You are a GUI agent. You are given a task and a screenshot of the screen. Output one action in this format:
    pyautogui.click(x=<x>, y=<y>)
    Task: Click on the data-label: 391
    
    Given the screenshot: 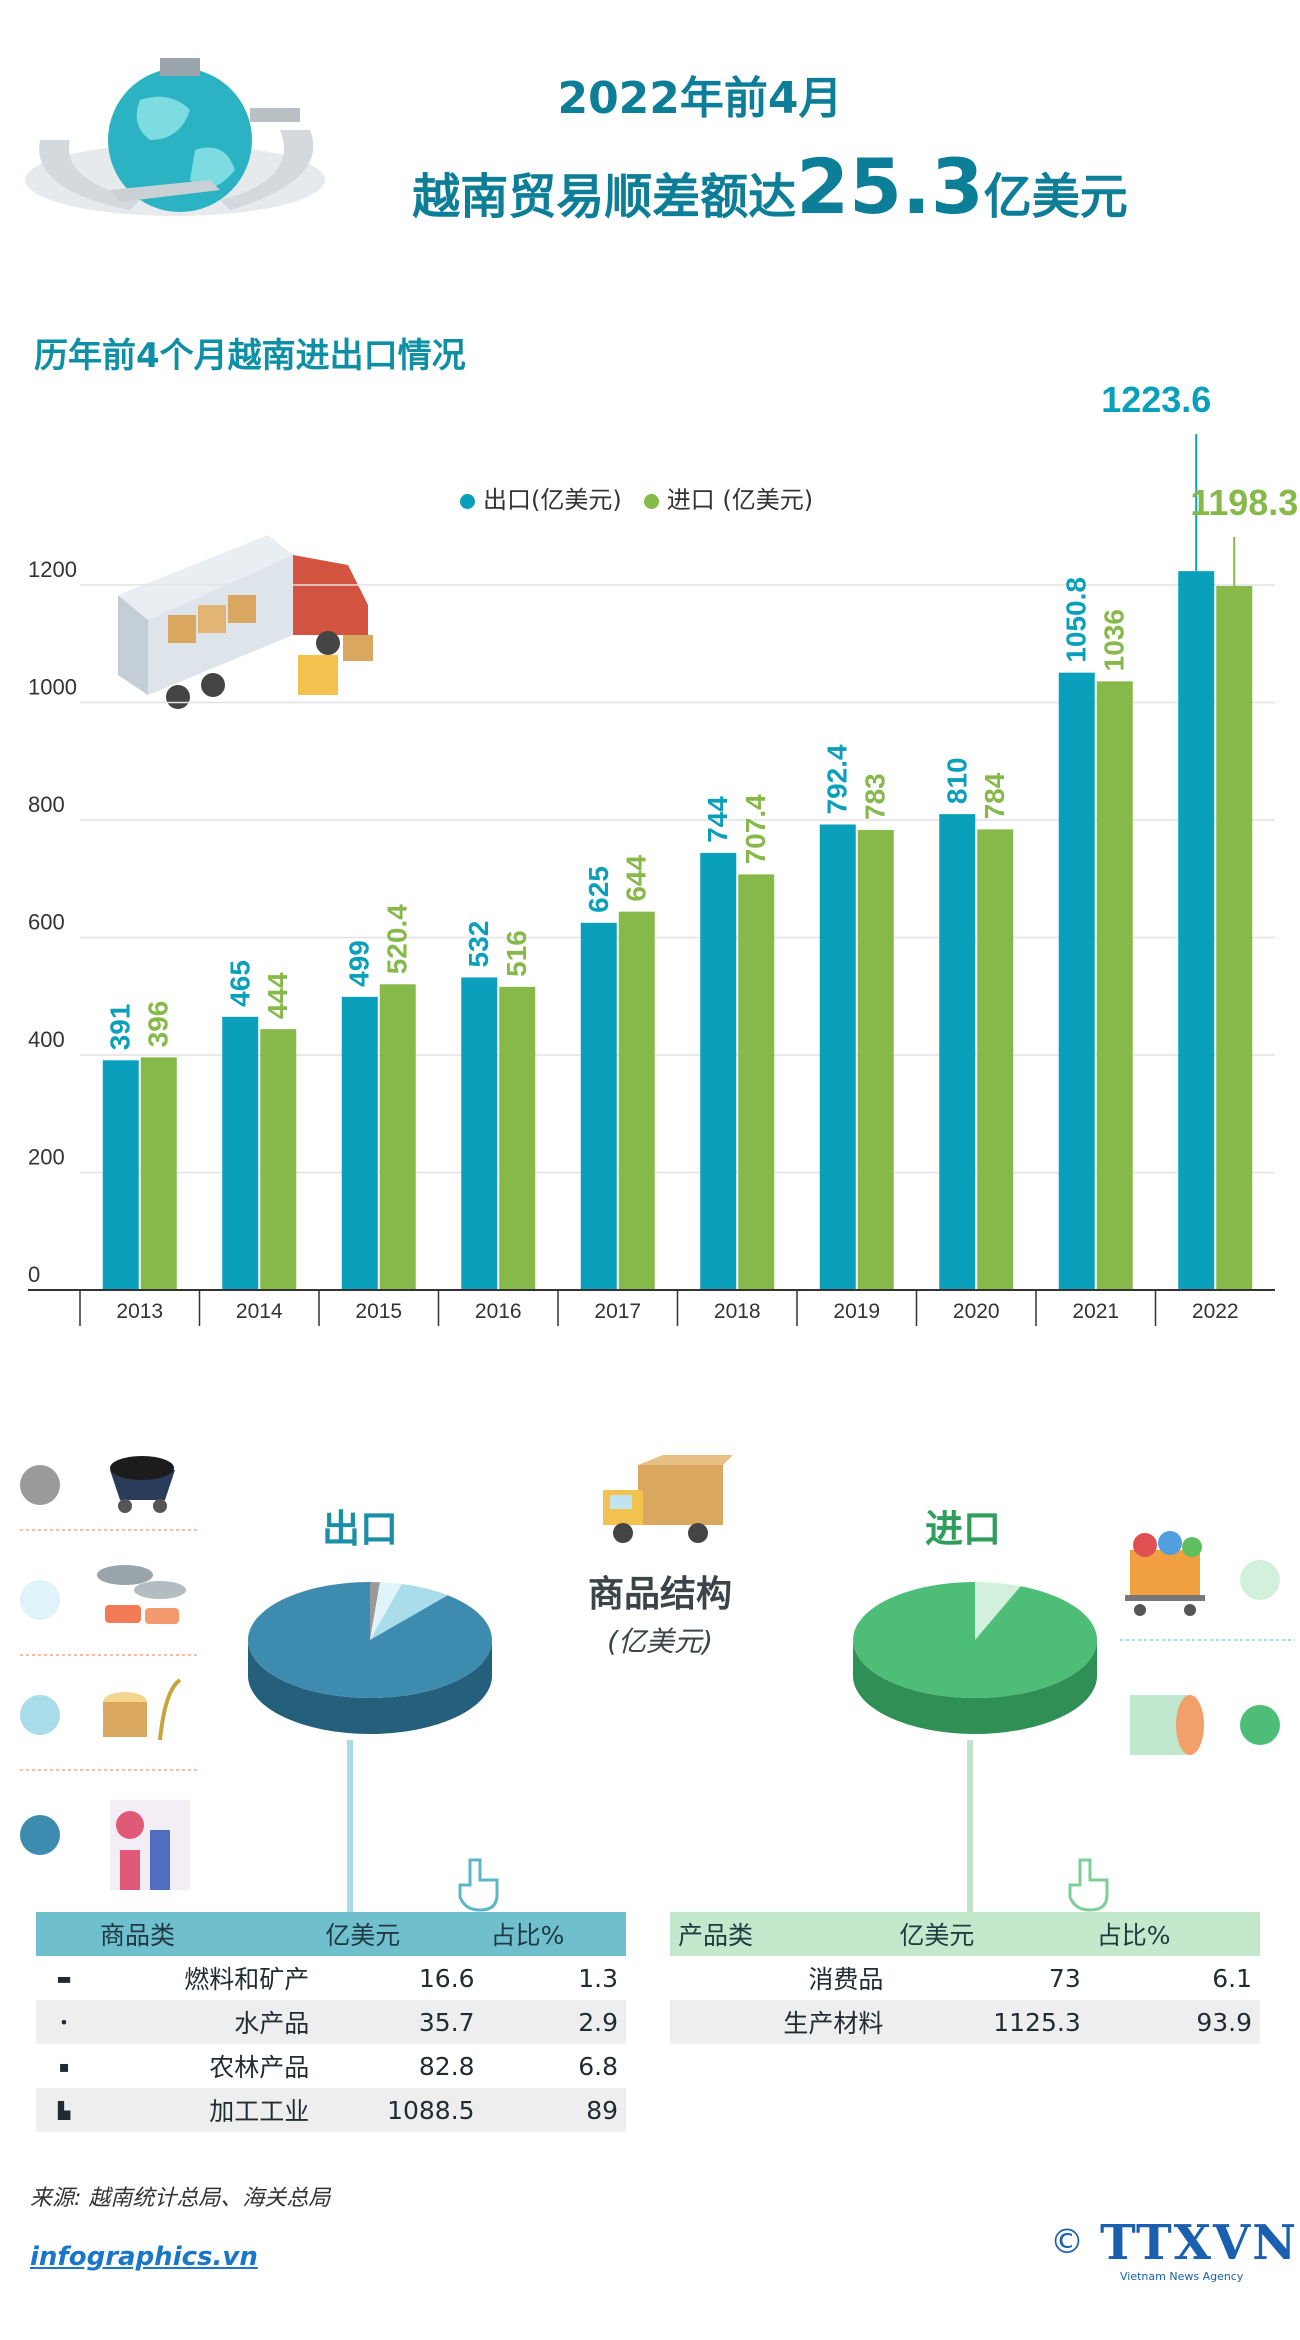 What is the action you would take?
    pyautogui.click(x=120, y=1027)
    